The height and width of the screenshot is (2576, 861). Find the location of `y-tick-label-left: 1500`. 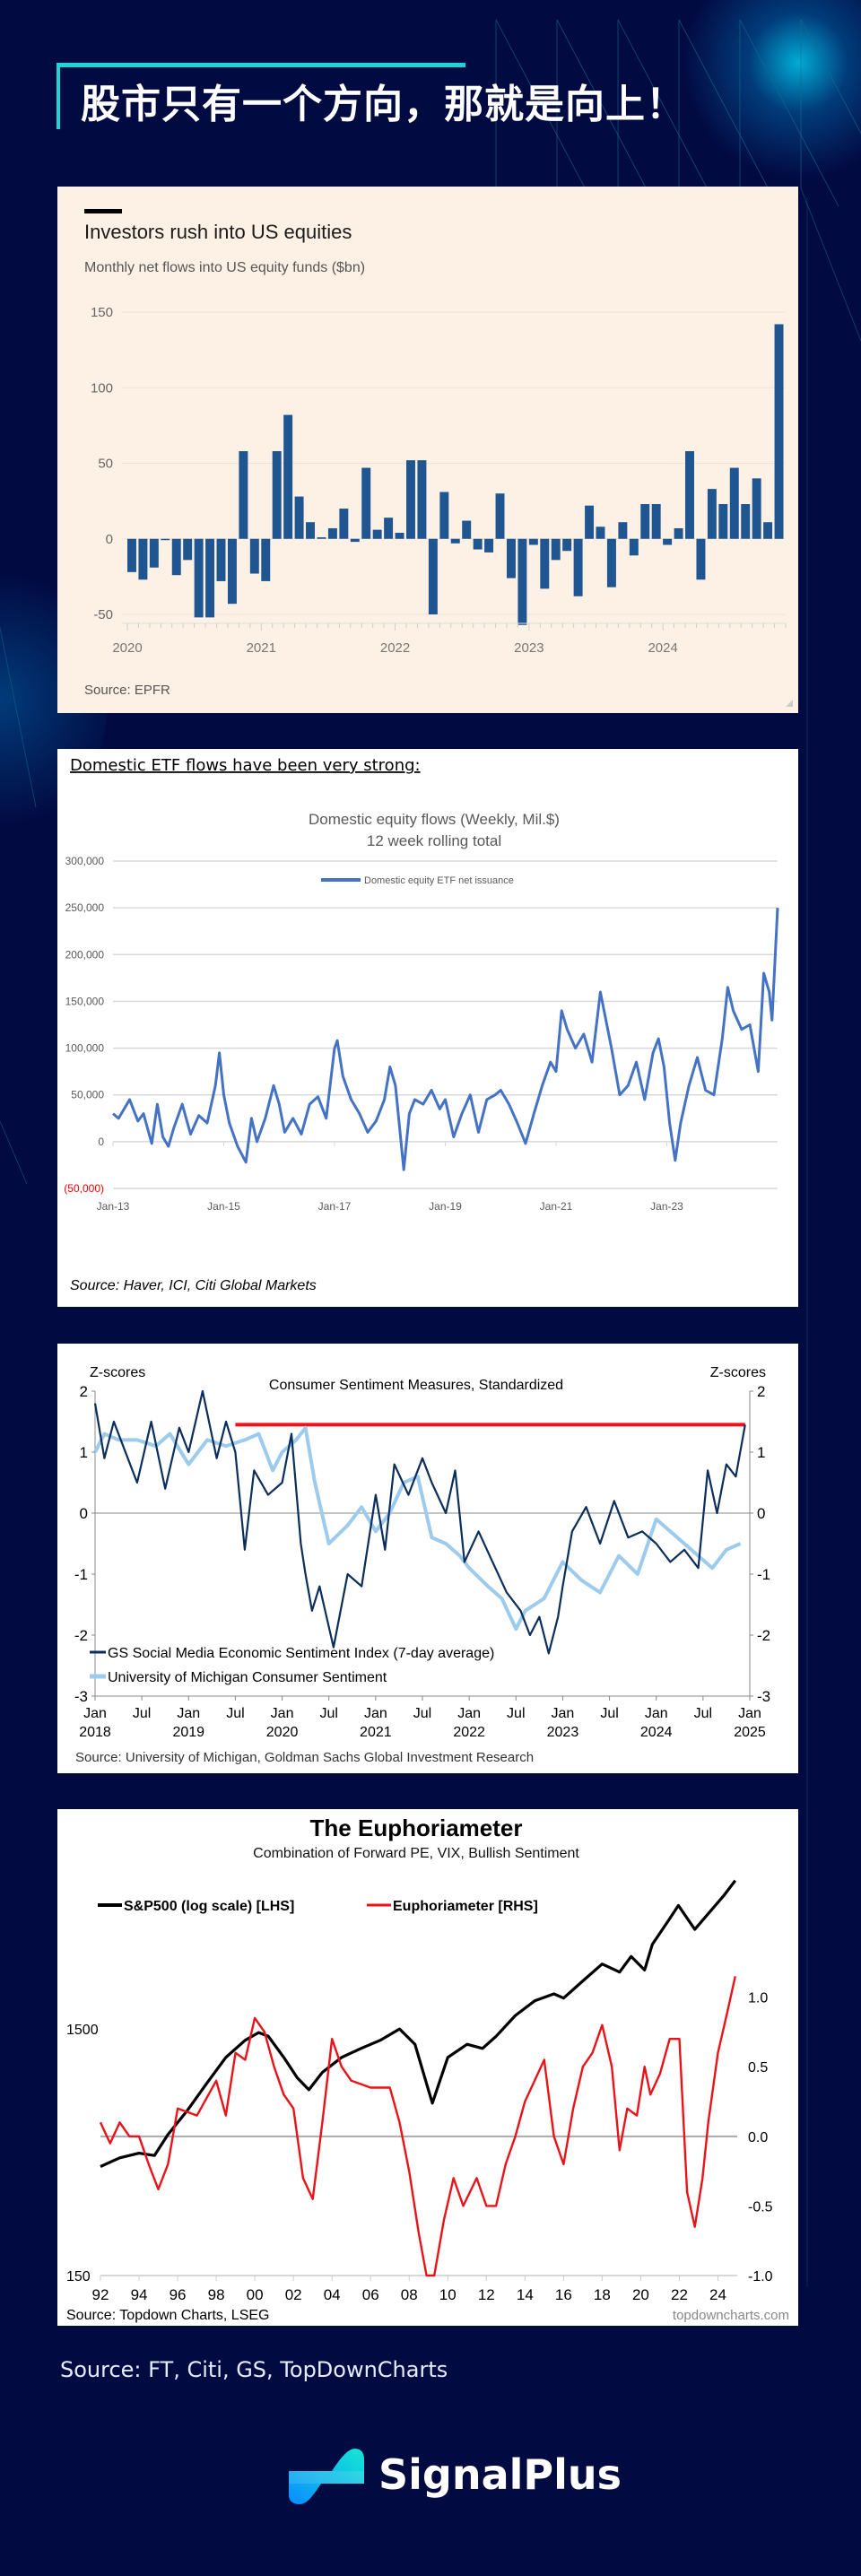

y-tick-label-left: 1500 is located at coordinates (82, 2030).